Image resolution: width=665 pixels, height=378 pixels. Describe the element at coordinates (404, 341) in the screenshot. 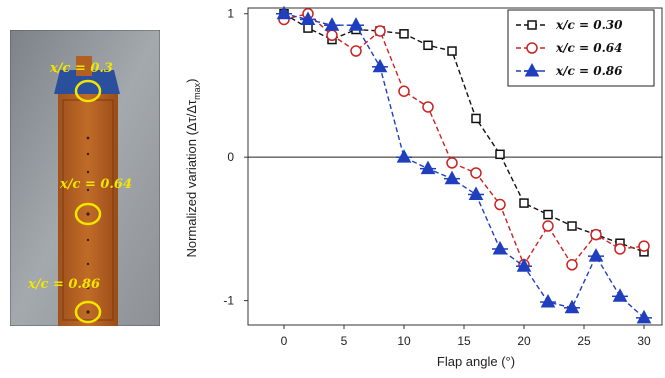

I see `x-tick-label: 10` at that location.